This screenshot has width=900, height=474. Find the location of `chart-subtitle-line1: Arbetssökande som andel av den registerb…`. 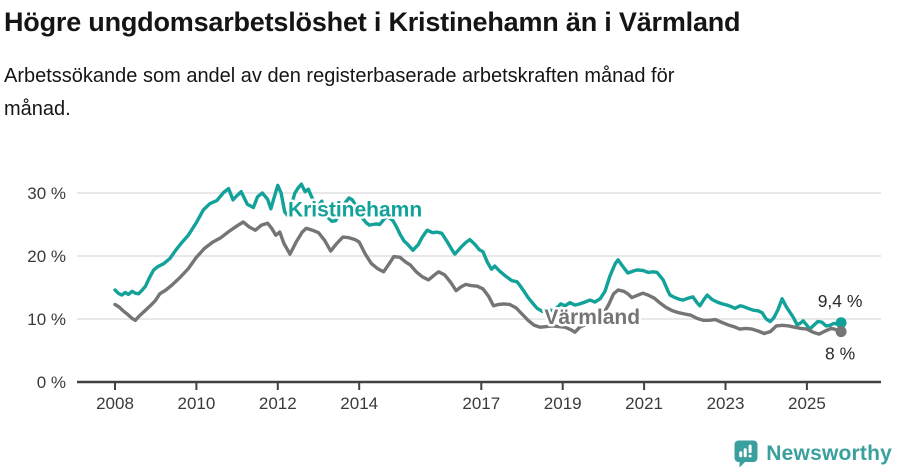

chart-subtitle-line1: Arbetssökande som andel av den registerb… is located at coordinates (339, 75).